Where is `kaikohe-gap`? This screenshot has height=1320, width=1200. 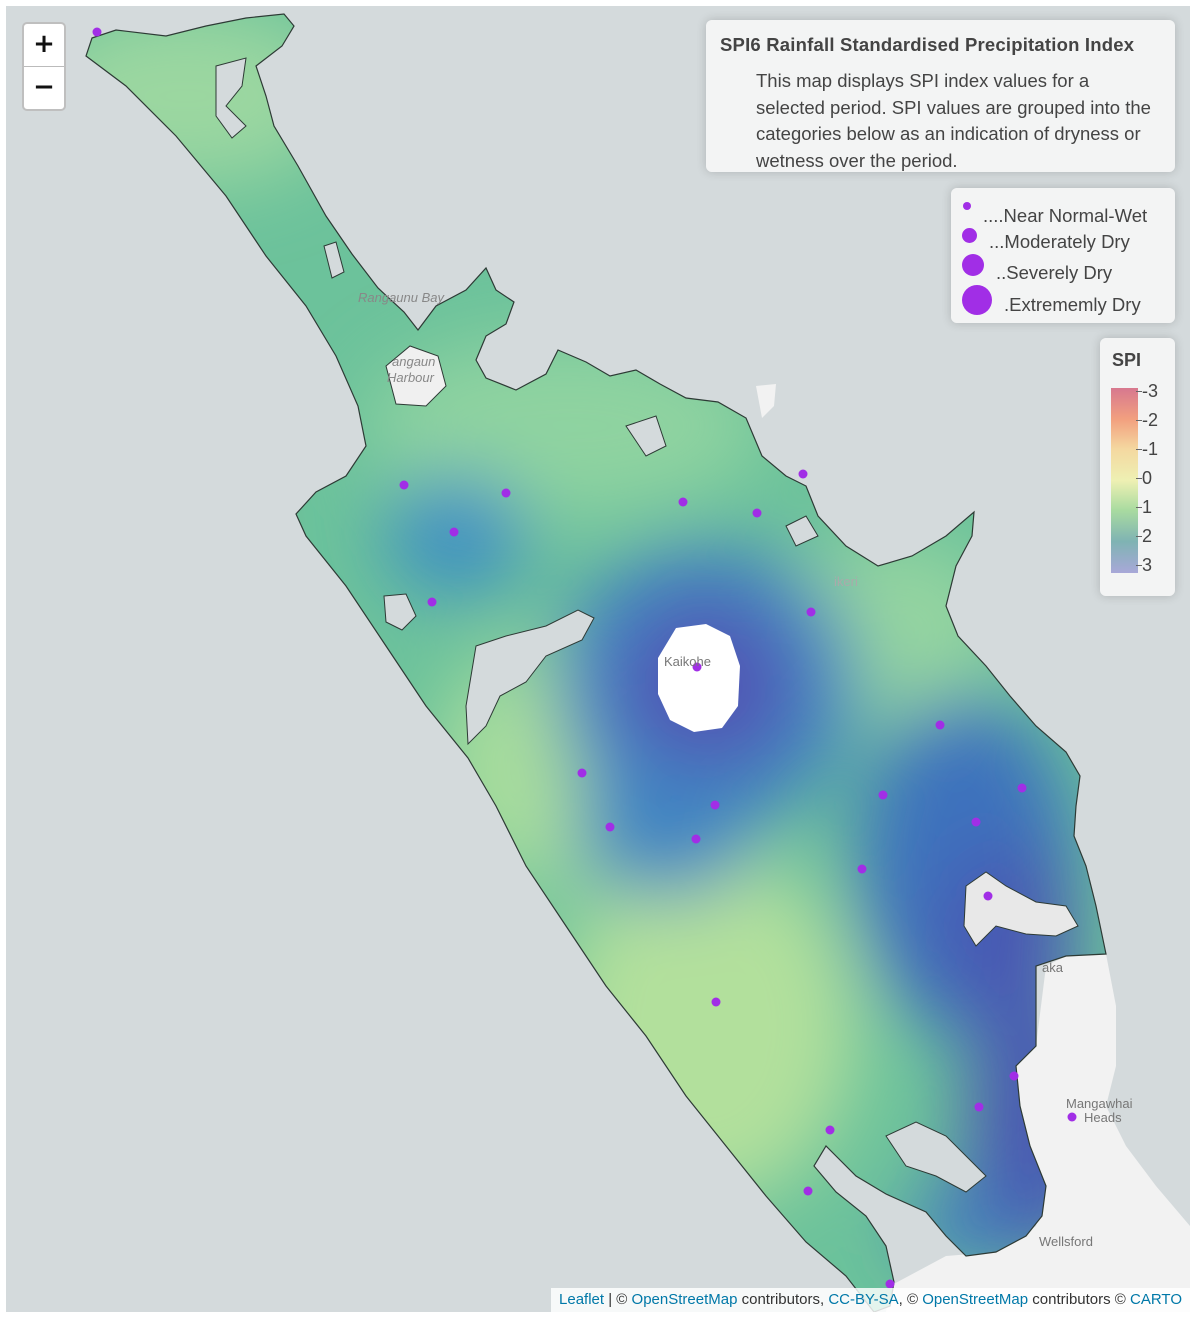
kaikohe-gap is located at coordinates (699, 678).